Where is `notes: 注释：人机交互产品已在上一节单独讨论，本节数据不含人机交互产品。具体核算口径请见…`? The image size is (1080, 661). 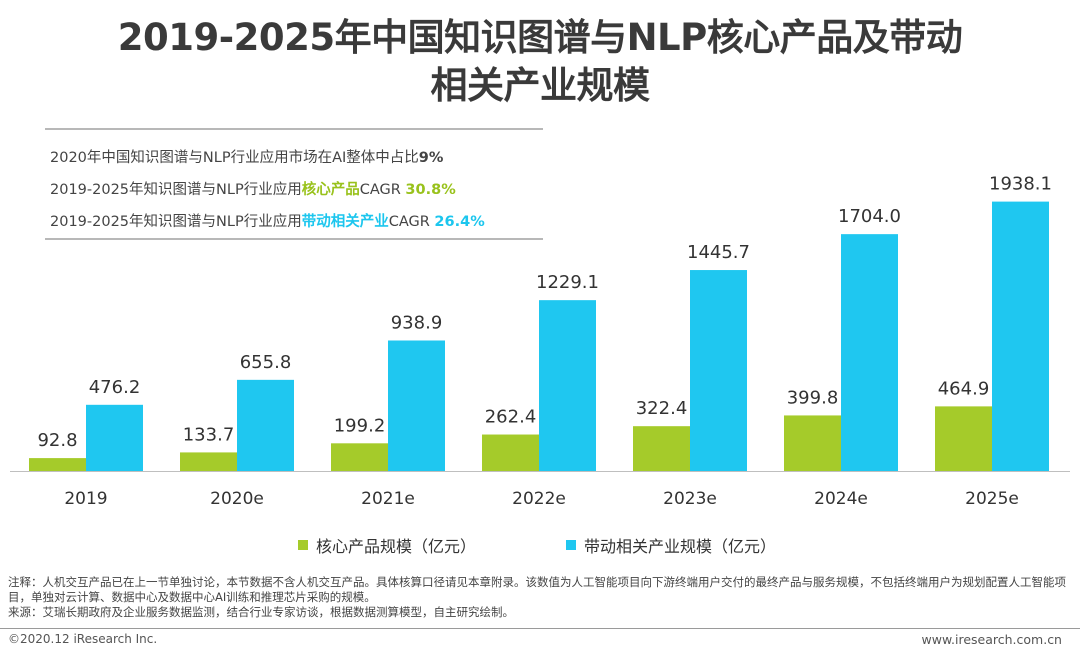
notes: 注释：人机交互产品已在上一节单独讨论，本节数据不含人机交互产品。具体核算口径请见… is located at coordinates (541, 597).